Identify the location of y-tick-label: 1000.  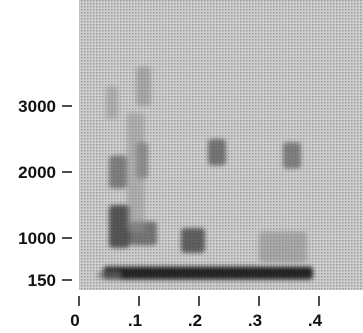
(37, 238).